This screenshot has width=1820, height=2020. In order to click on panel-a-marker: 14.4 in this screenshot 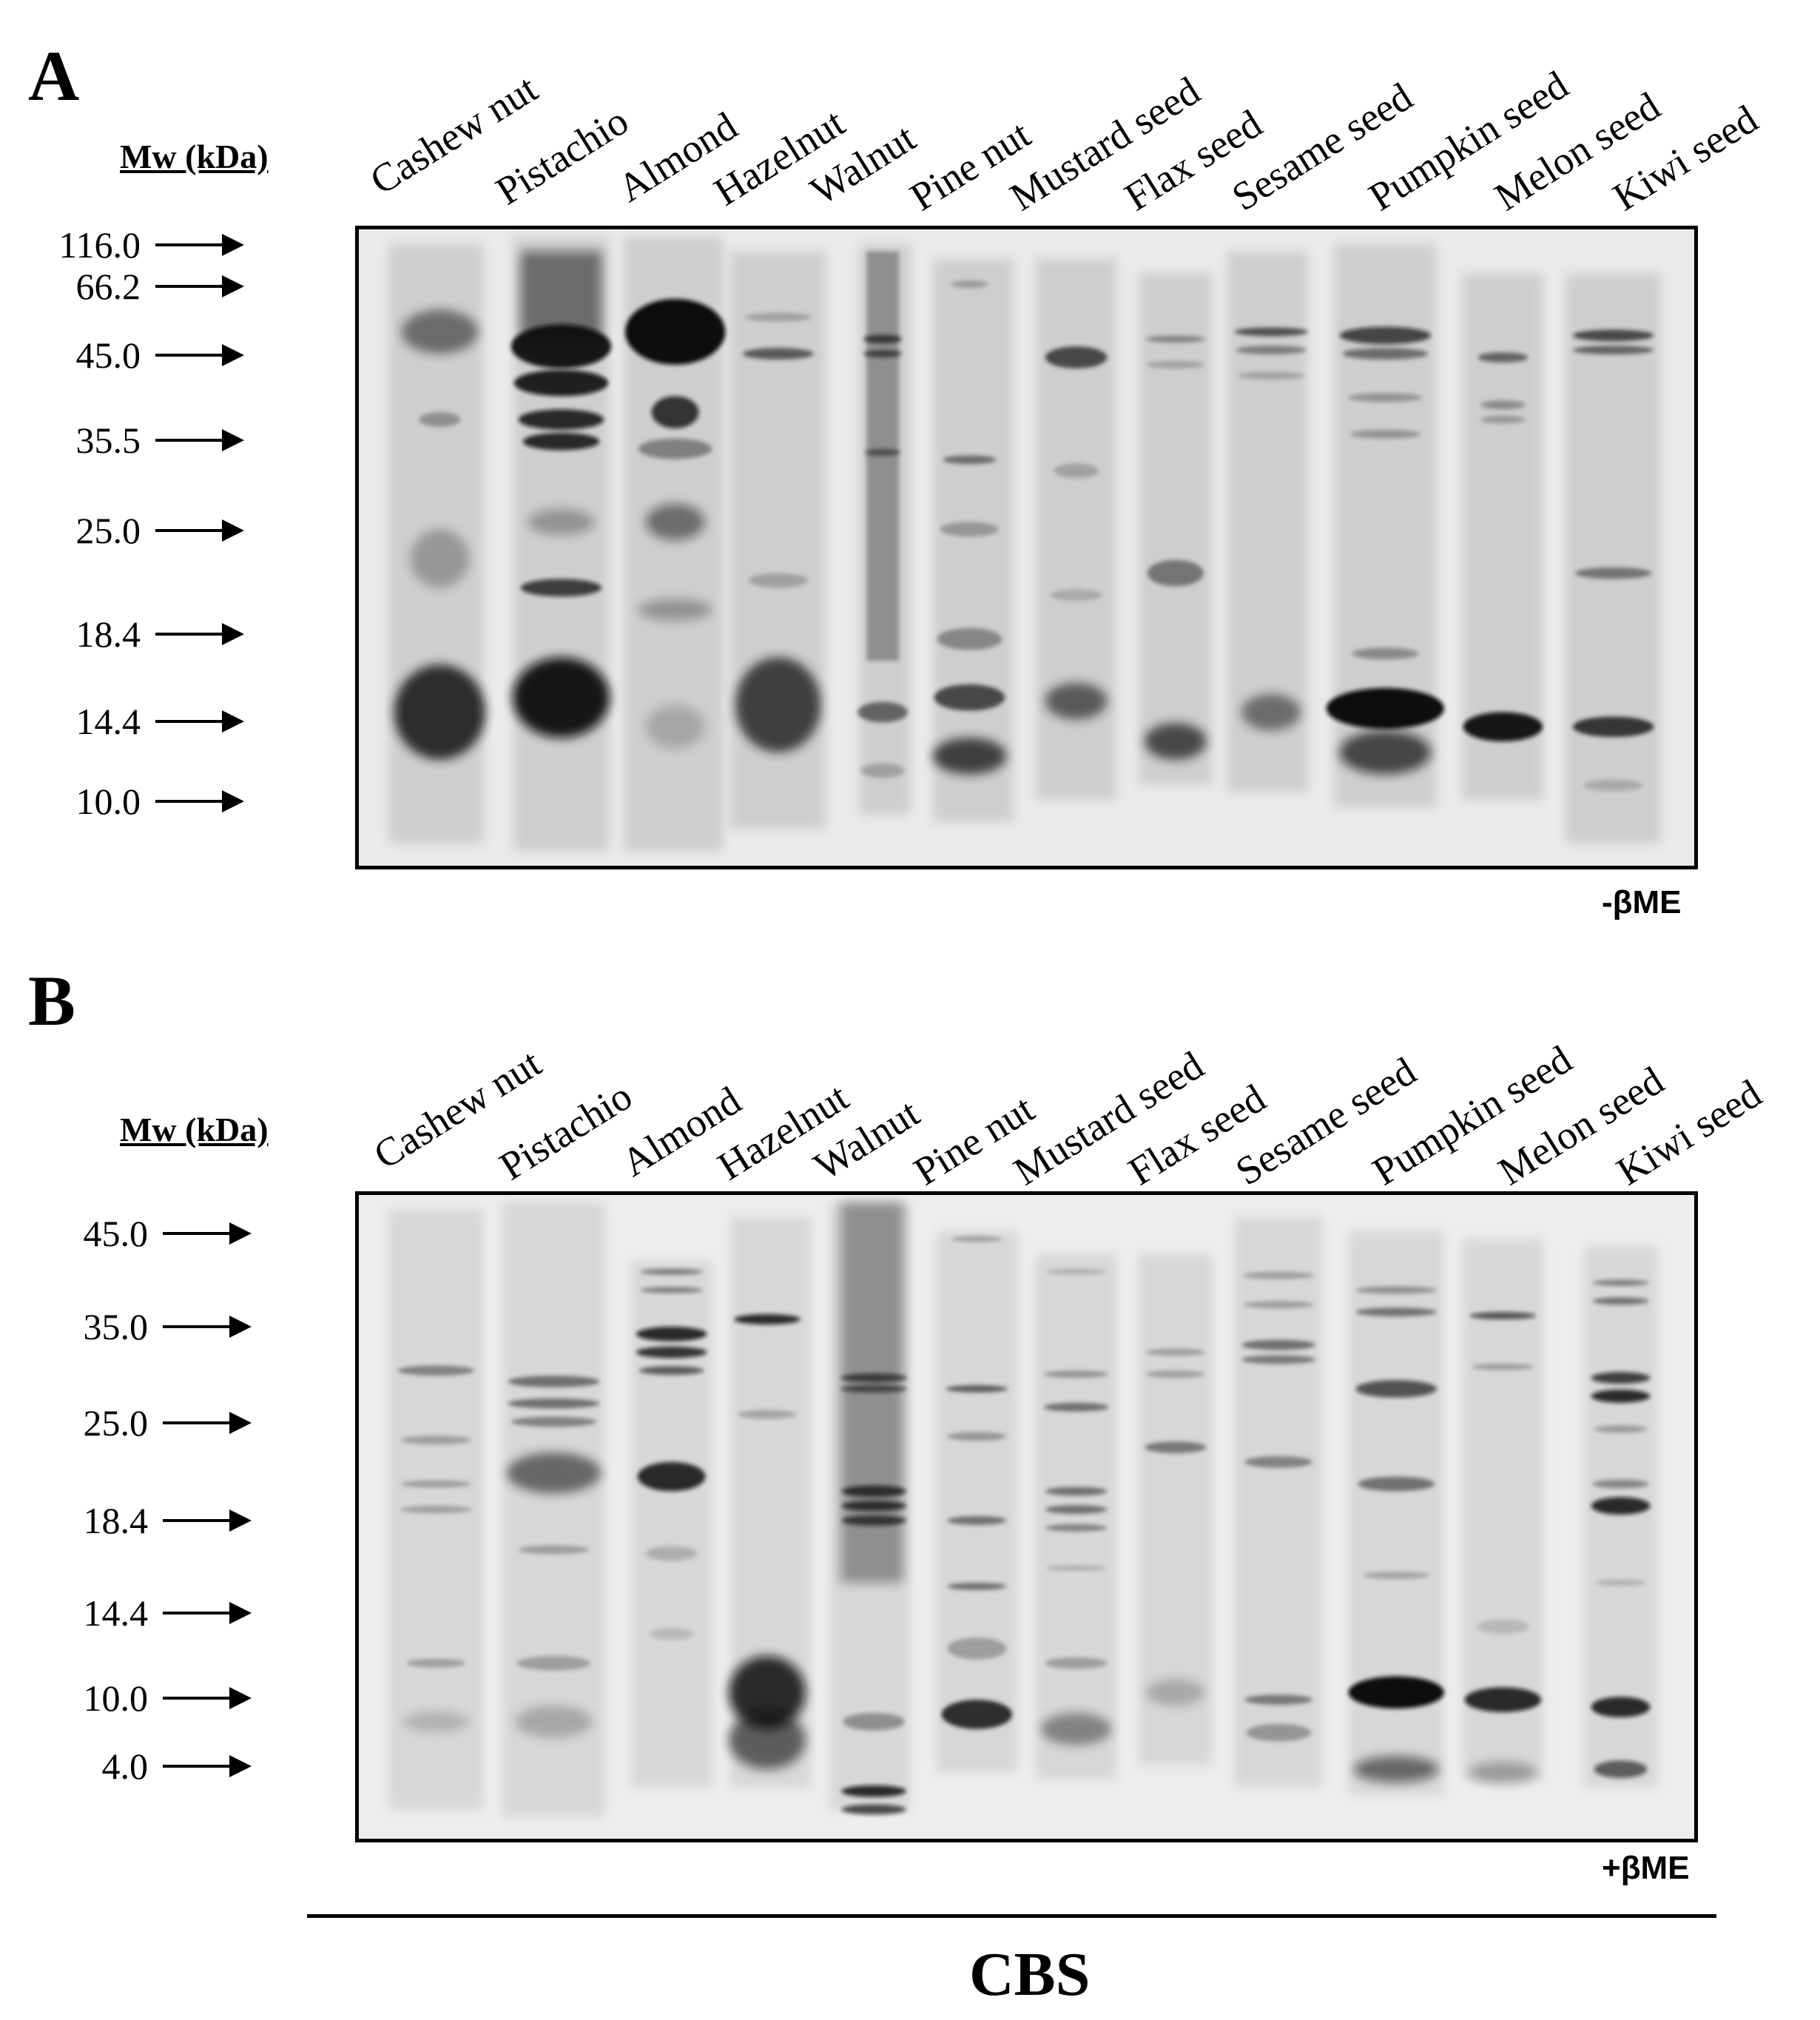, I will do `click(133, 721)`.